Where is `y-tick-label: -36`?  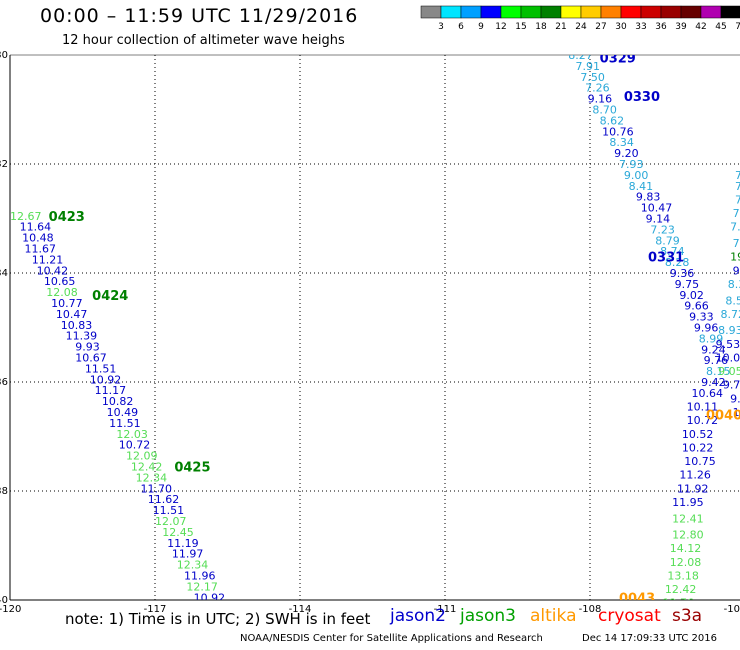 y-tick-label: -36 is located at coordinates (4, 382).